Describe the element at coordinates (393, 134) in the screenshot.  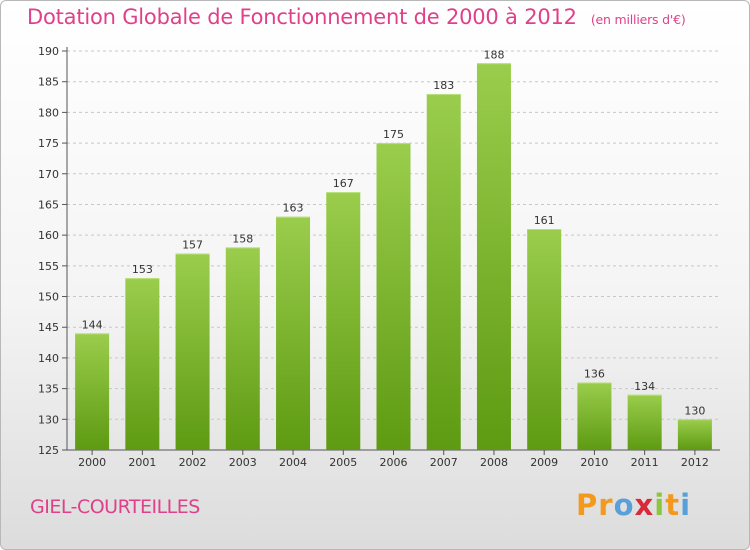
I see `data-label: 175` at that location.